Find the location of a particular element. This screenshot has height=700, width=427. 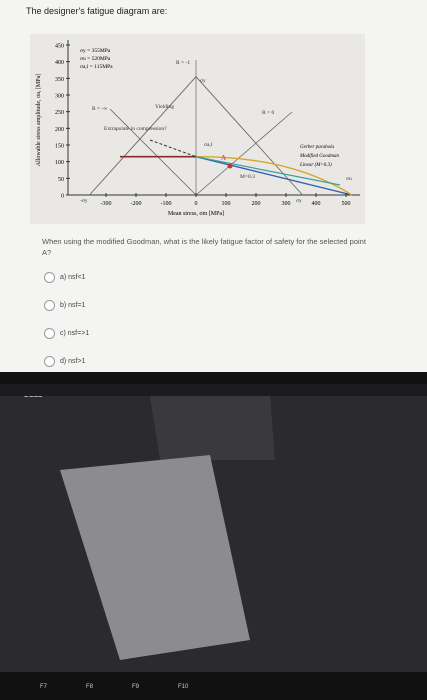

stand-neck is located at coordinates (212, 428).